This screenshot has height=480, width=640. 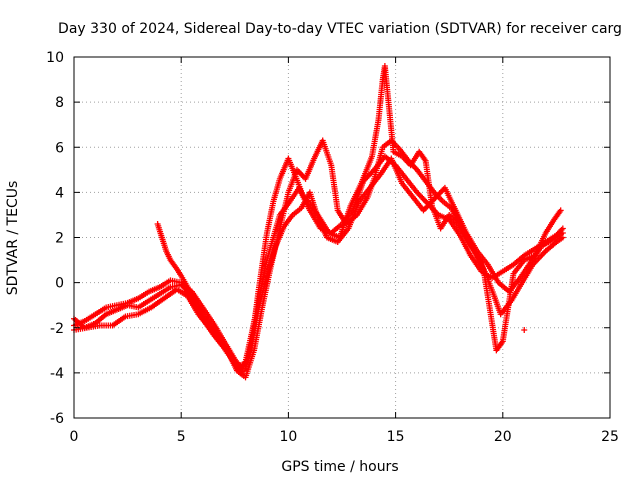 What do you see at coordinates (59, 239) in the screenshot?
I see `y-tick-label: 2` at bounding box center [59, 239].